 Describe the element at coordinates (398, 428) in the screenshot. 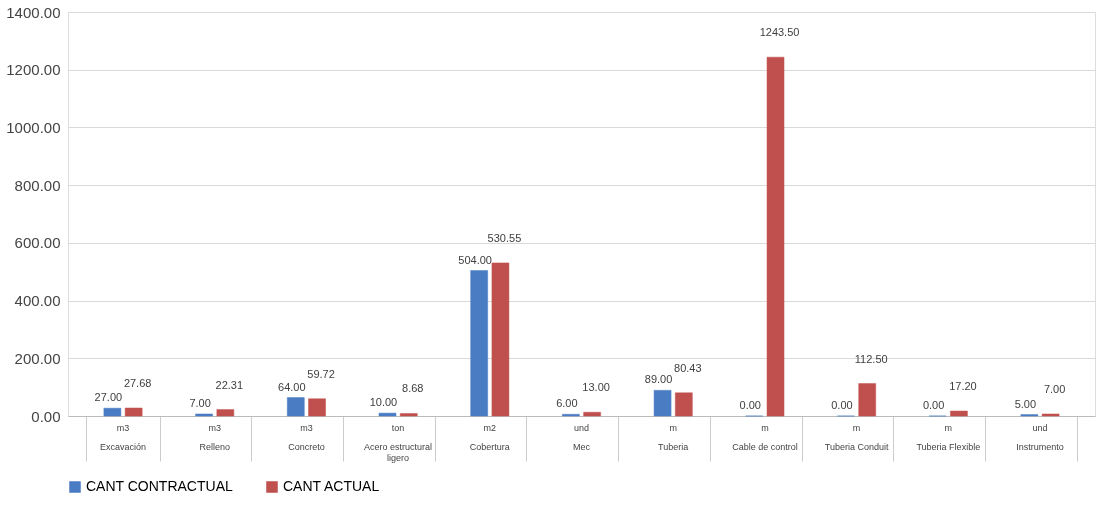

I see `text: ton` at that location.